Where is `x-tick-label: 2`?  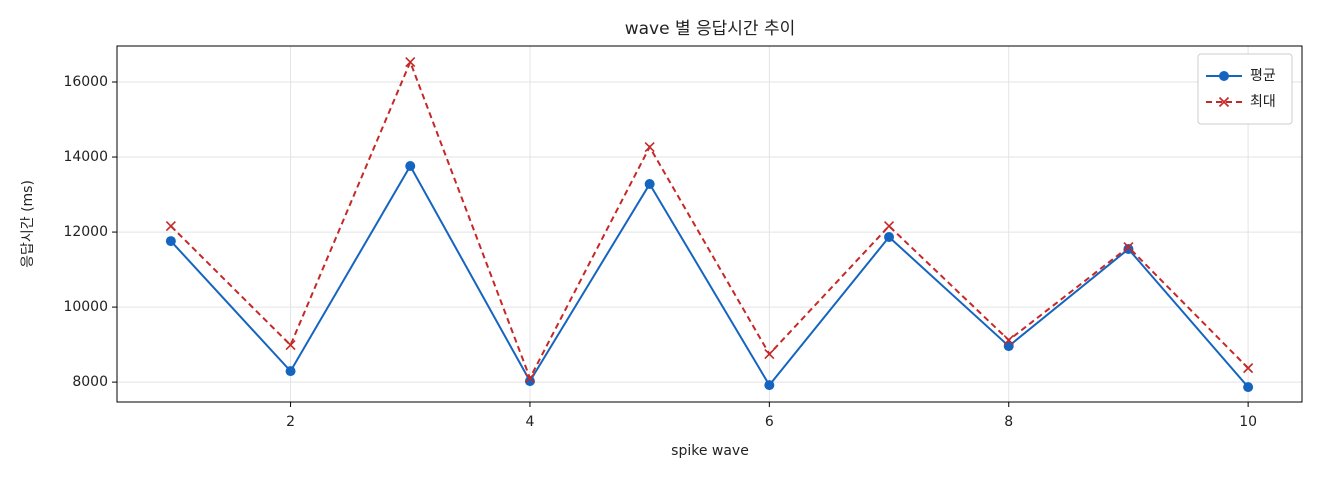 x-tick-label: 2 is located at coordinates (290, 422).